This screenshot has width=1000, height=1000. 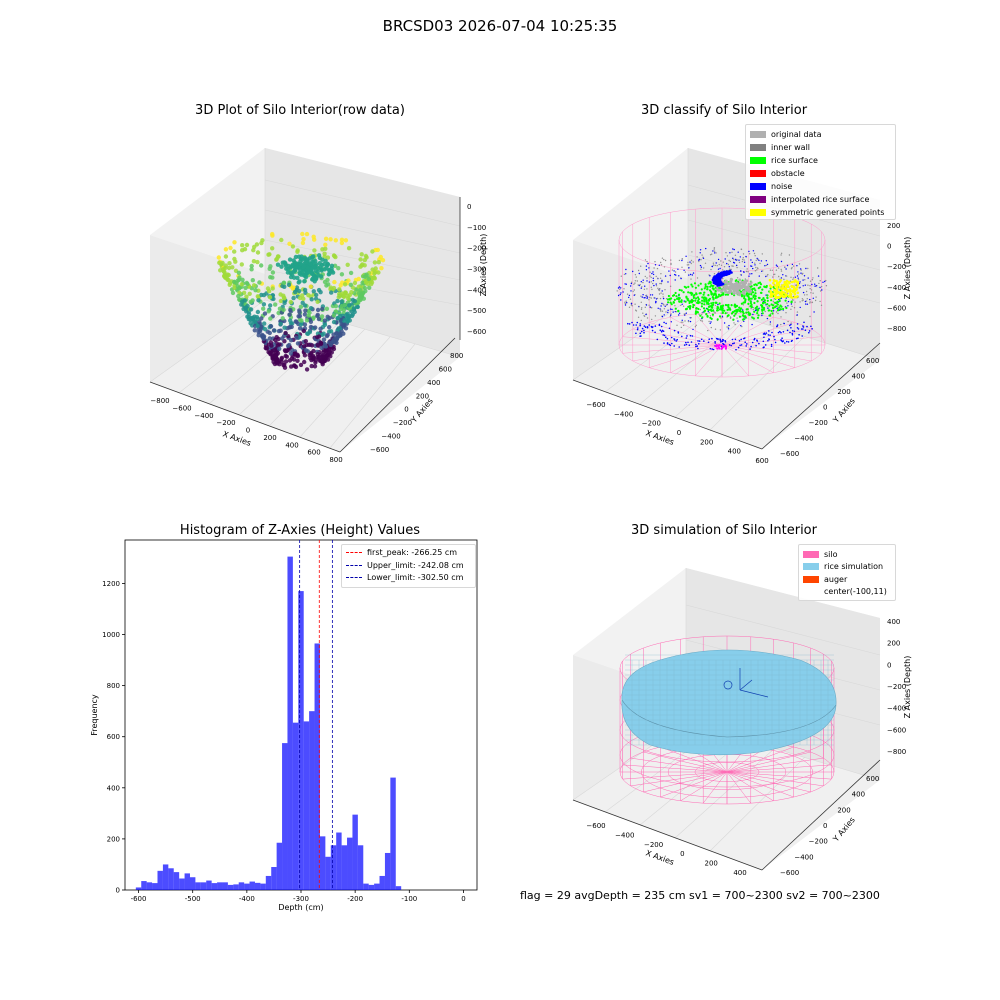 I want to click on raw-plot-title: 3D Plot of Silo Interior(row data), so click(x=300, y=110).